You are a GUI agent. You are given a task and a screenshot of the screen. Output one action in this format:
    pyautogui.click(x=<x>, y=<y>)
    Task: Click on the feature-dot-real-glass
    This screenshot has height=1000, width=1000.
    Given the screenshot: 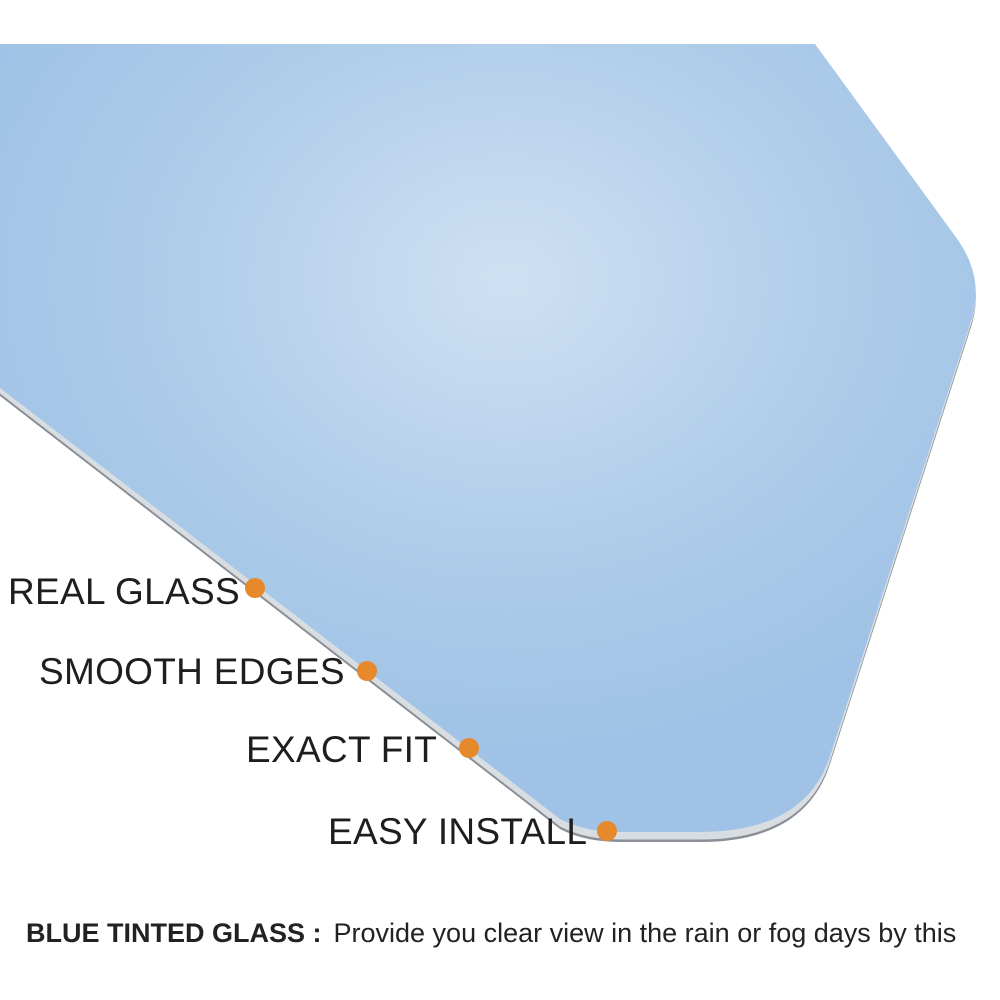 What is the action you would take?
    pyautogui.click(x=255, y=588)
    